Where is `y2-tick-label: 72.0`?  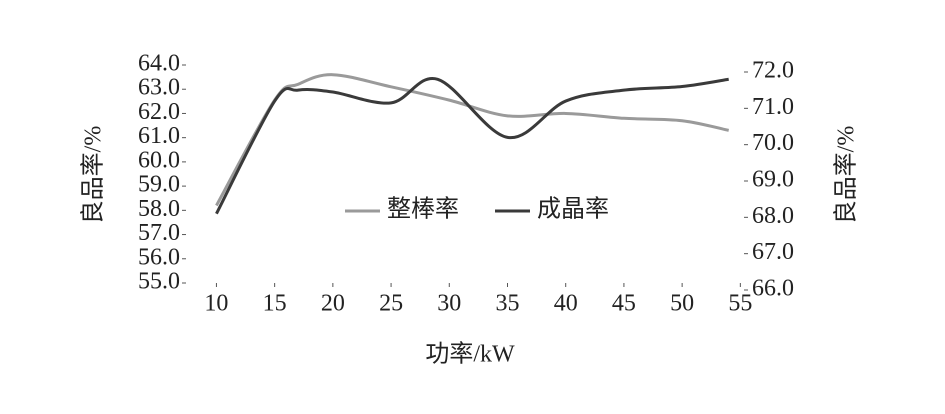
y2-tick-label: 72.0 is located at coordinates (773, 71).